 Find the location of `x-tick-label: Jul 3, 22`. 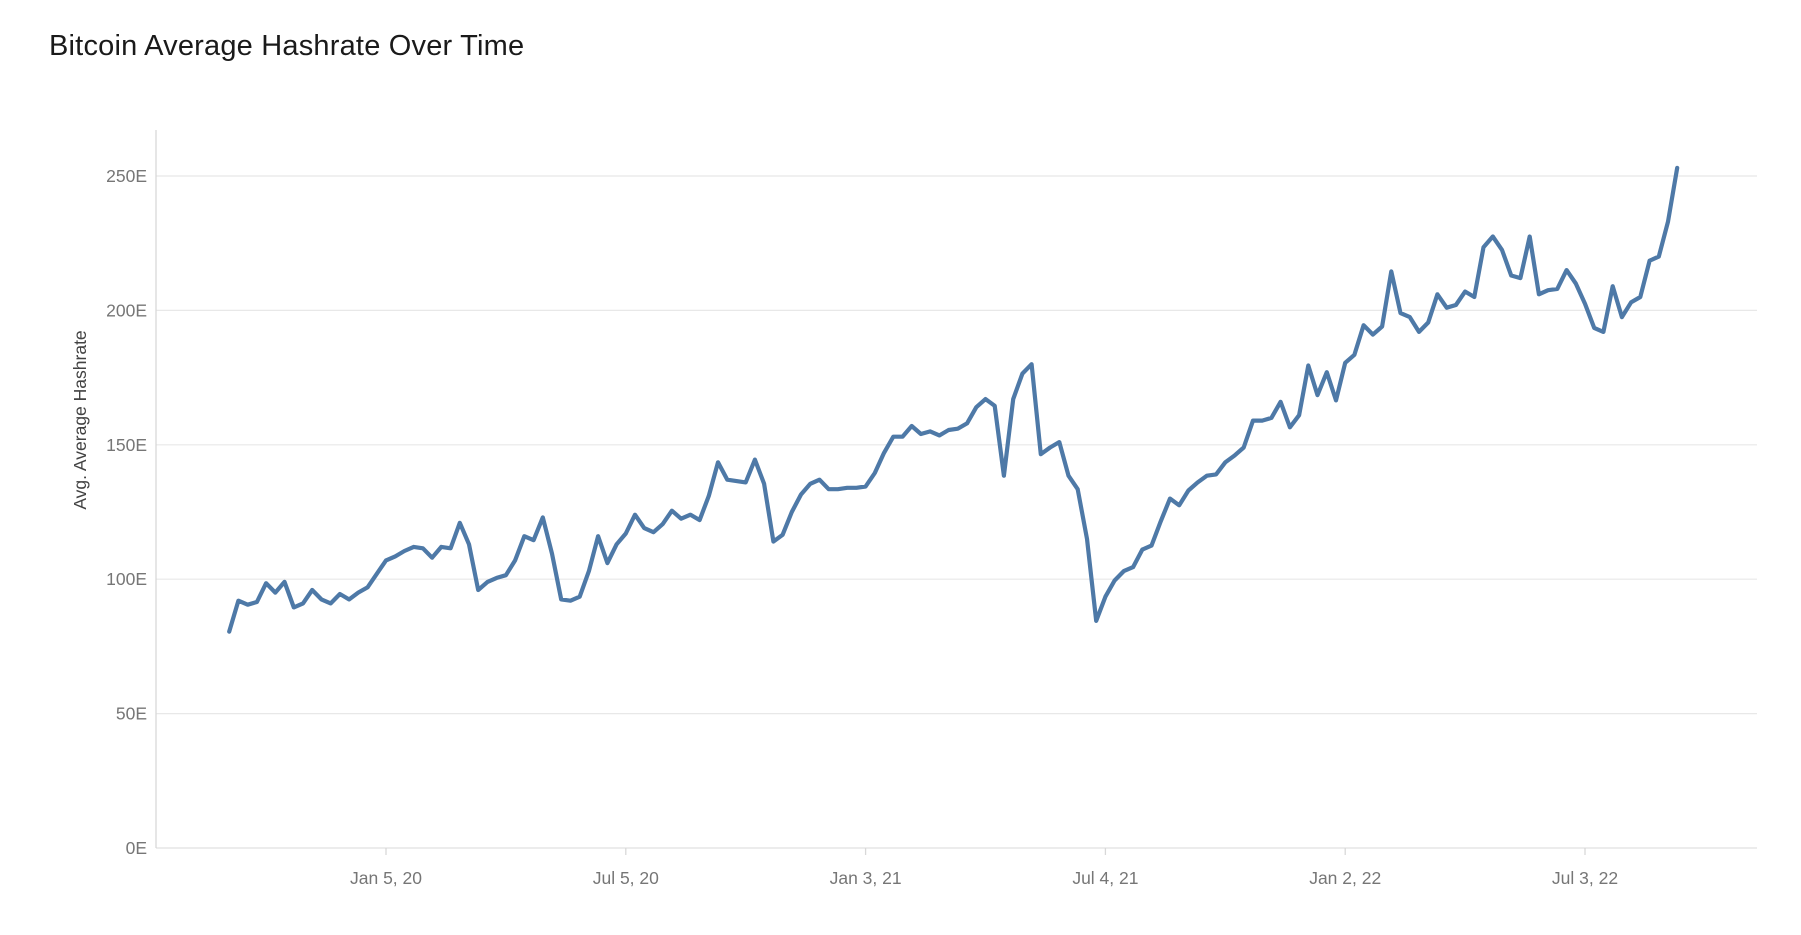

x-tick-label: Jul 3, 22 is located at coordinates (1585, 878).